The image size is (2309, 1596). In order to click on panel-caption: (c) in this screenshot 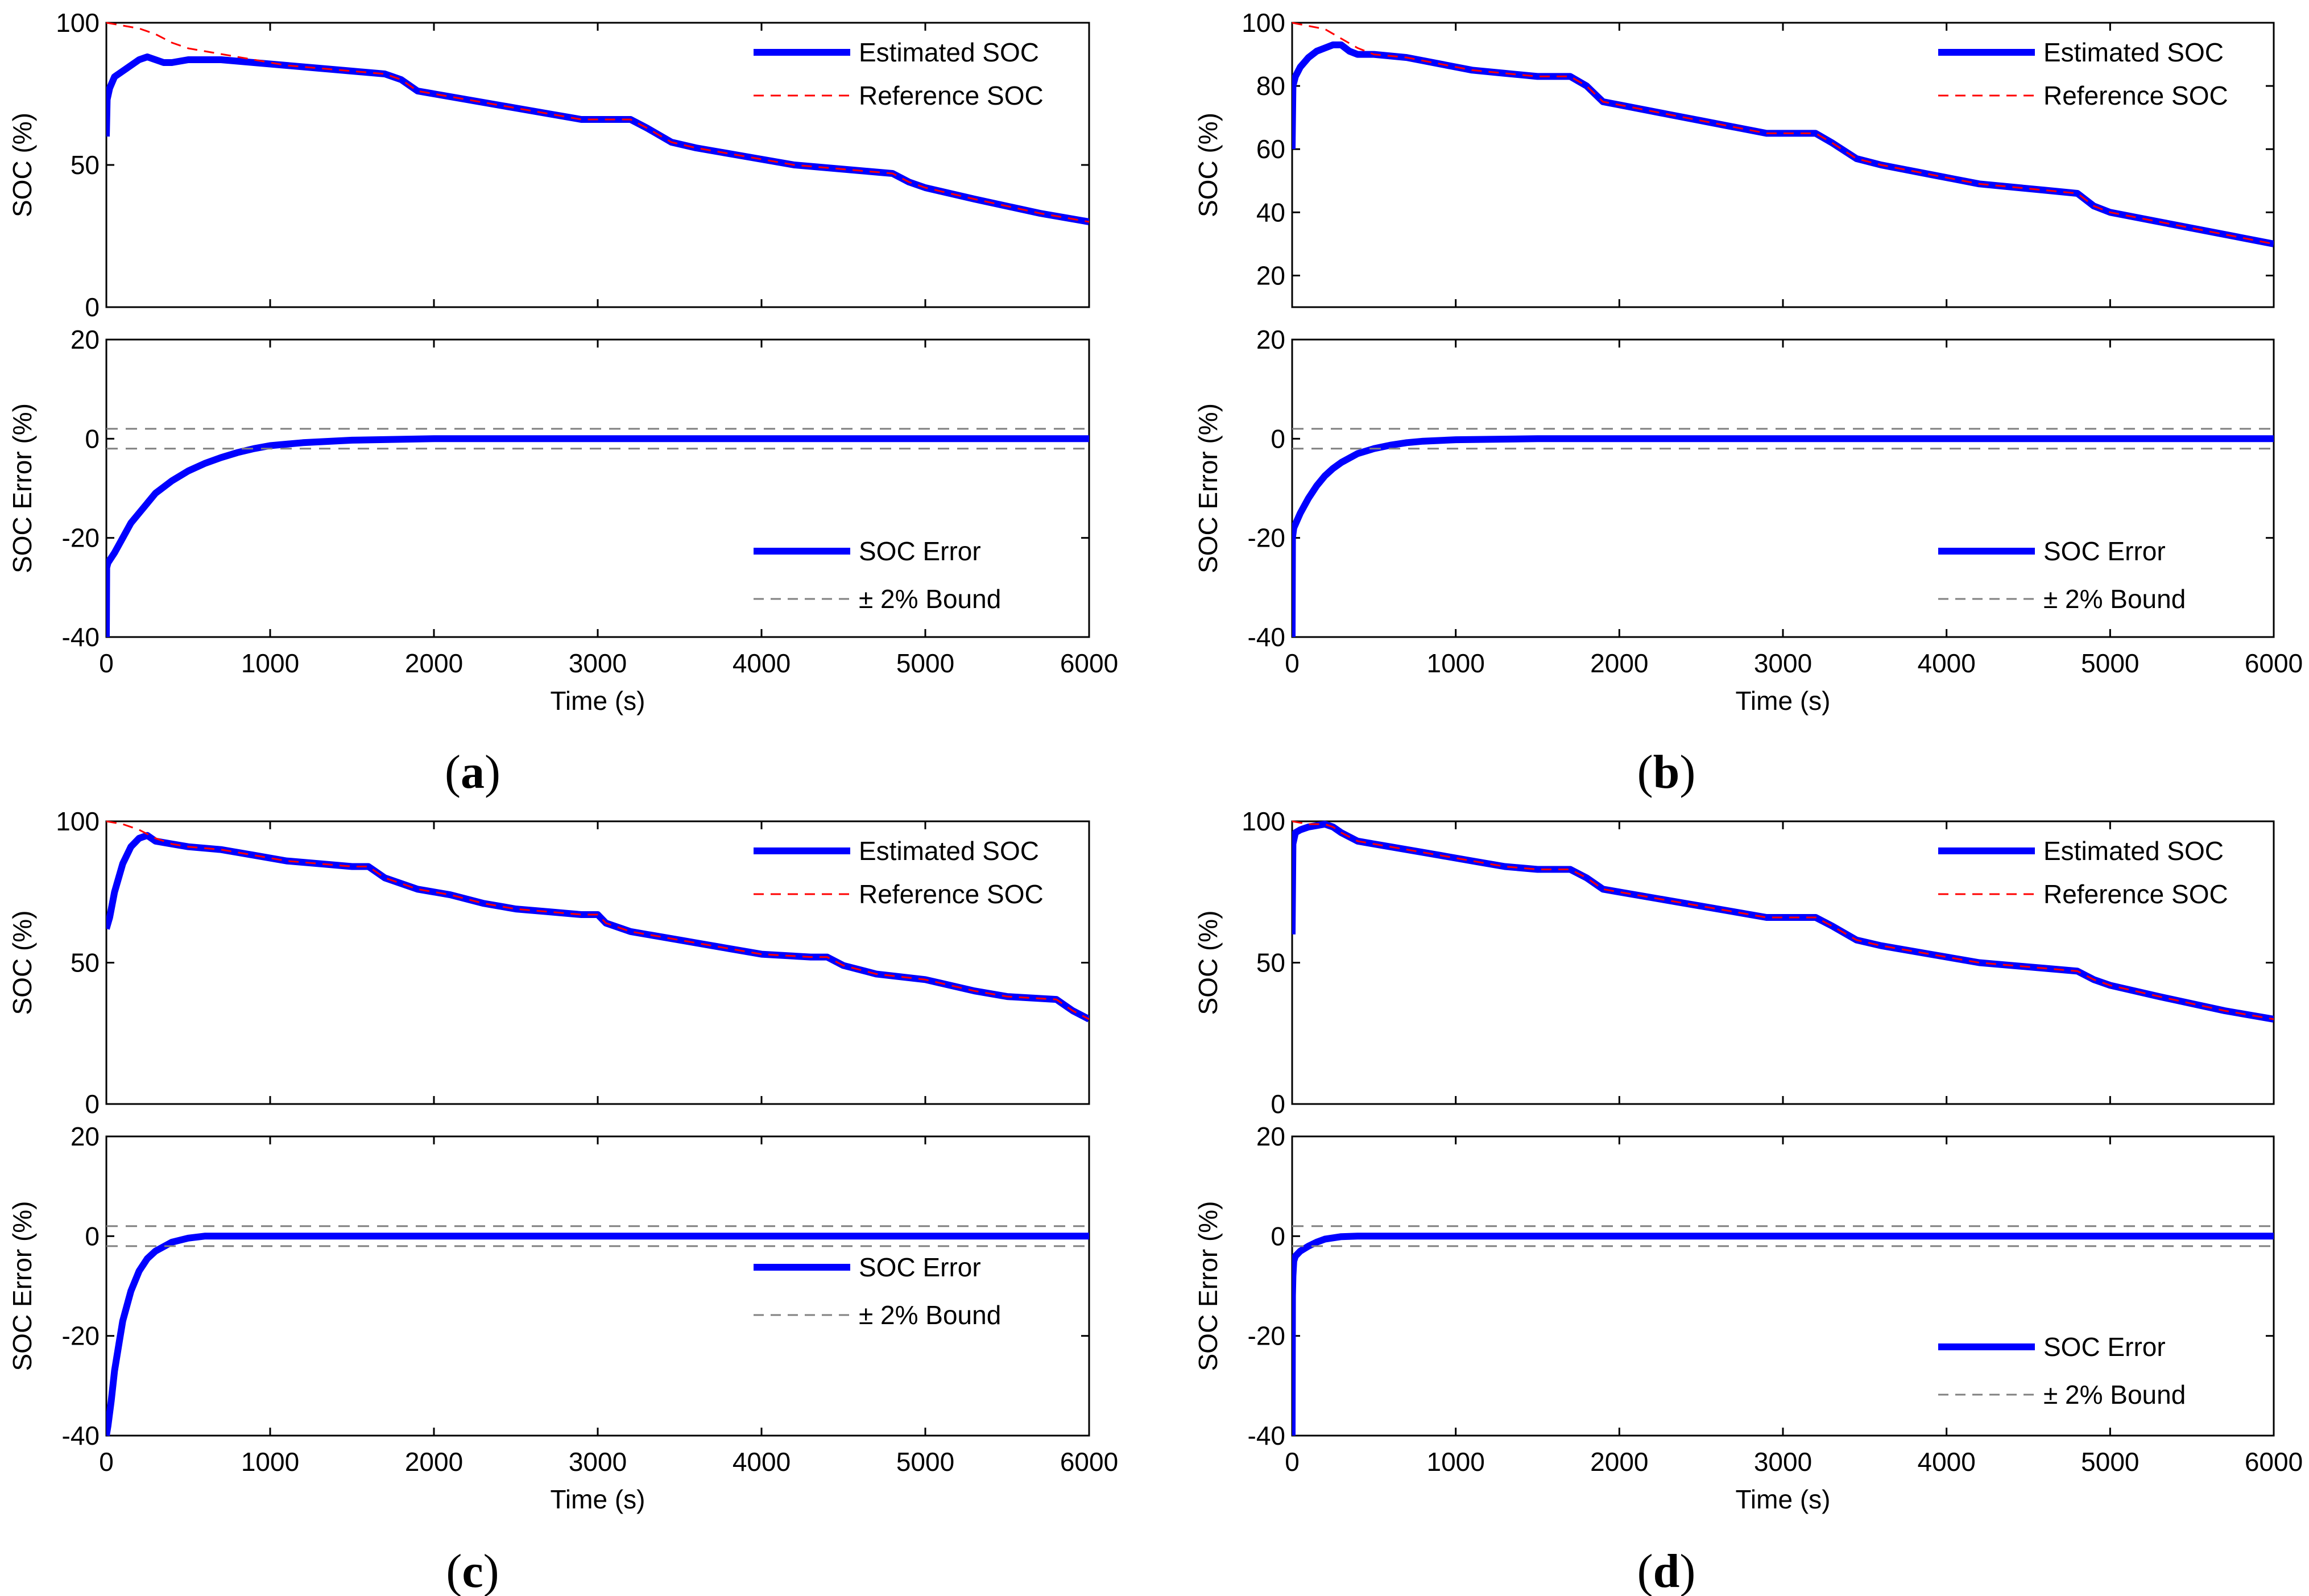, I will do `click(472, 1570)`.